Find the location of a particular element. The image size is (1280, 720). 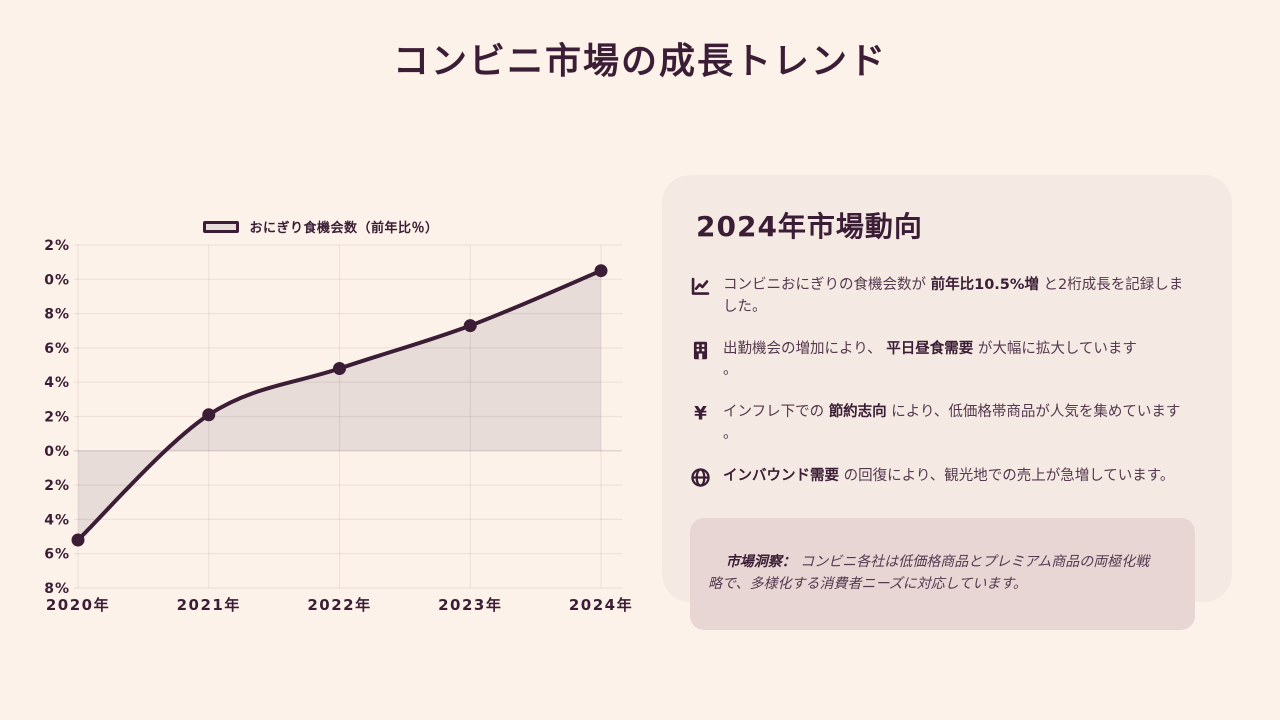

bullet-item: インバウンド需要 の回復により、観光地での売上が急増しています。 is located at coordinates (953, 477).